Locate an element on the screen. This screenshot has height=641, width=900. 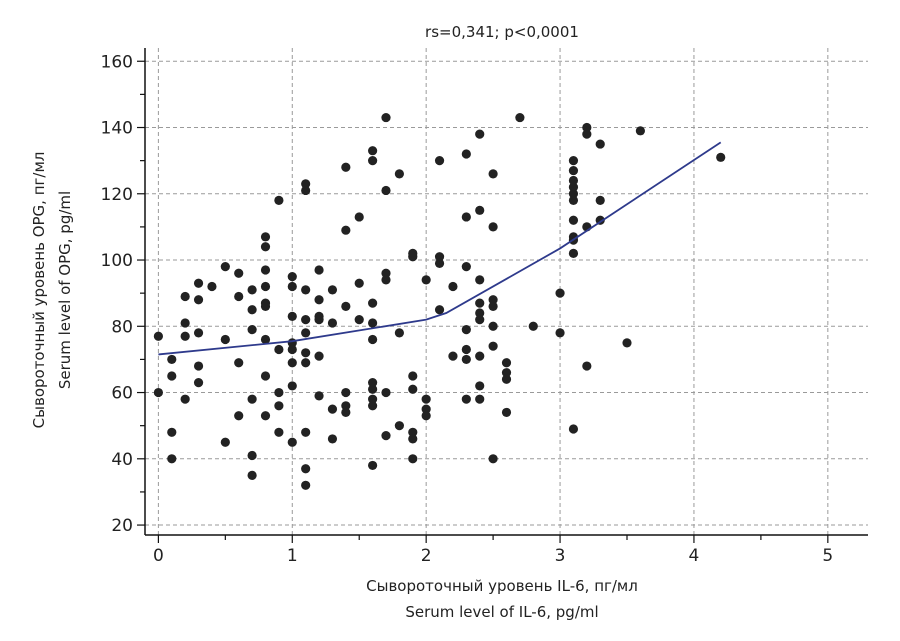
x-tick-label: 2 is located at coordinates (426, 556).